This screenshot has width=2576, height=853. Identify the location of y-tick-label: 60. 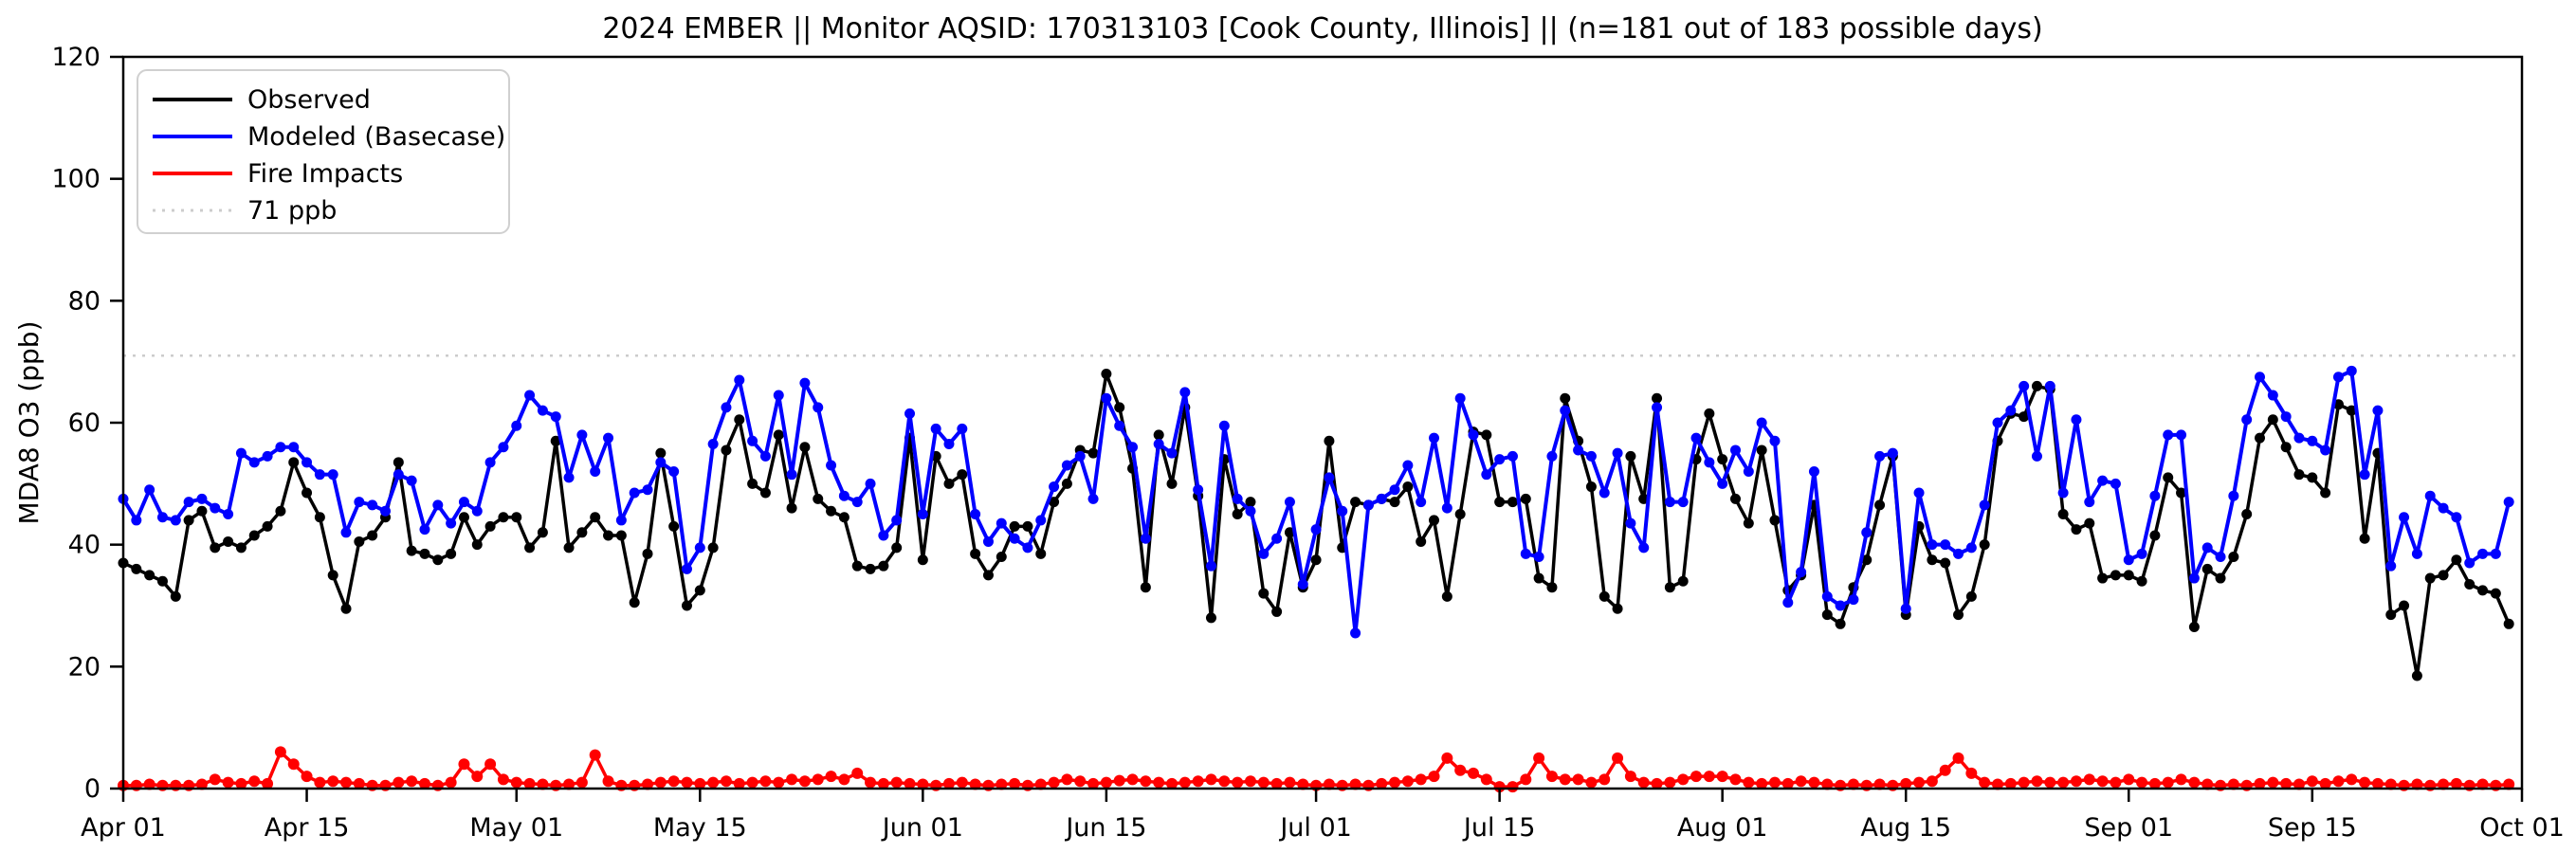
(84, 423).